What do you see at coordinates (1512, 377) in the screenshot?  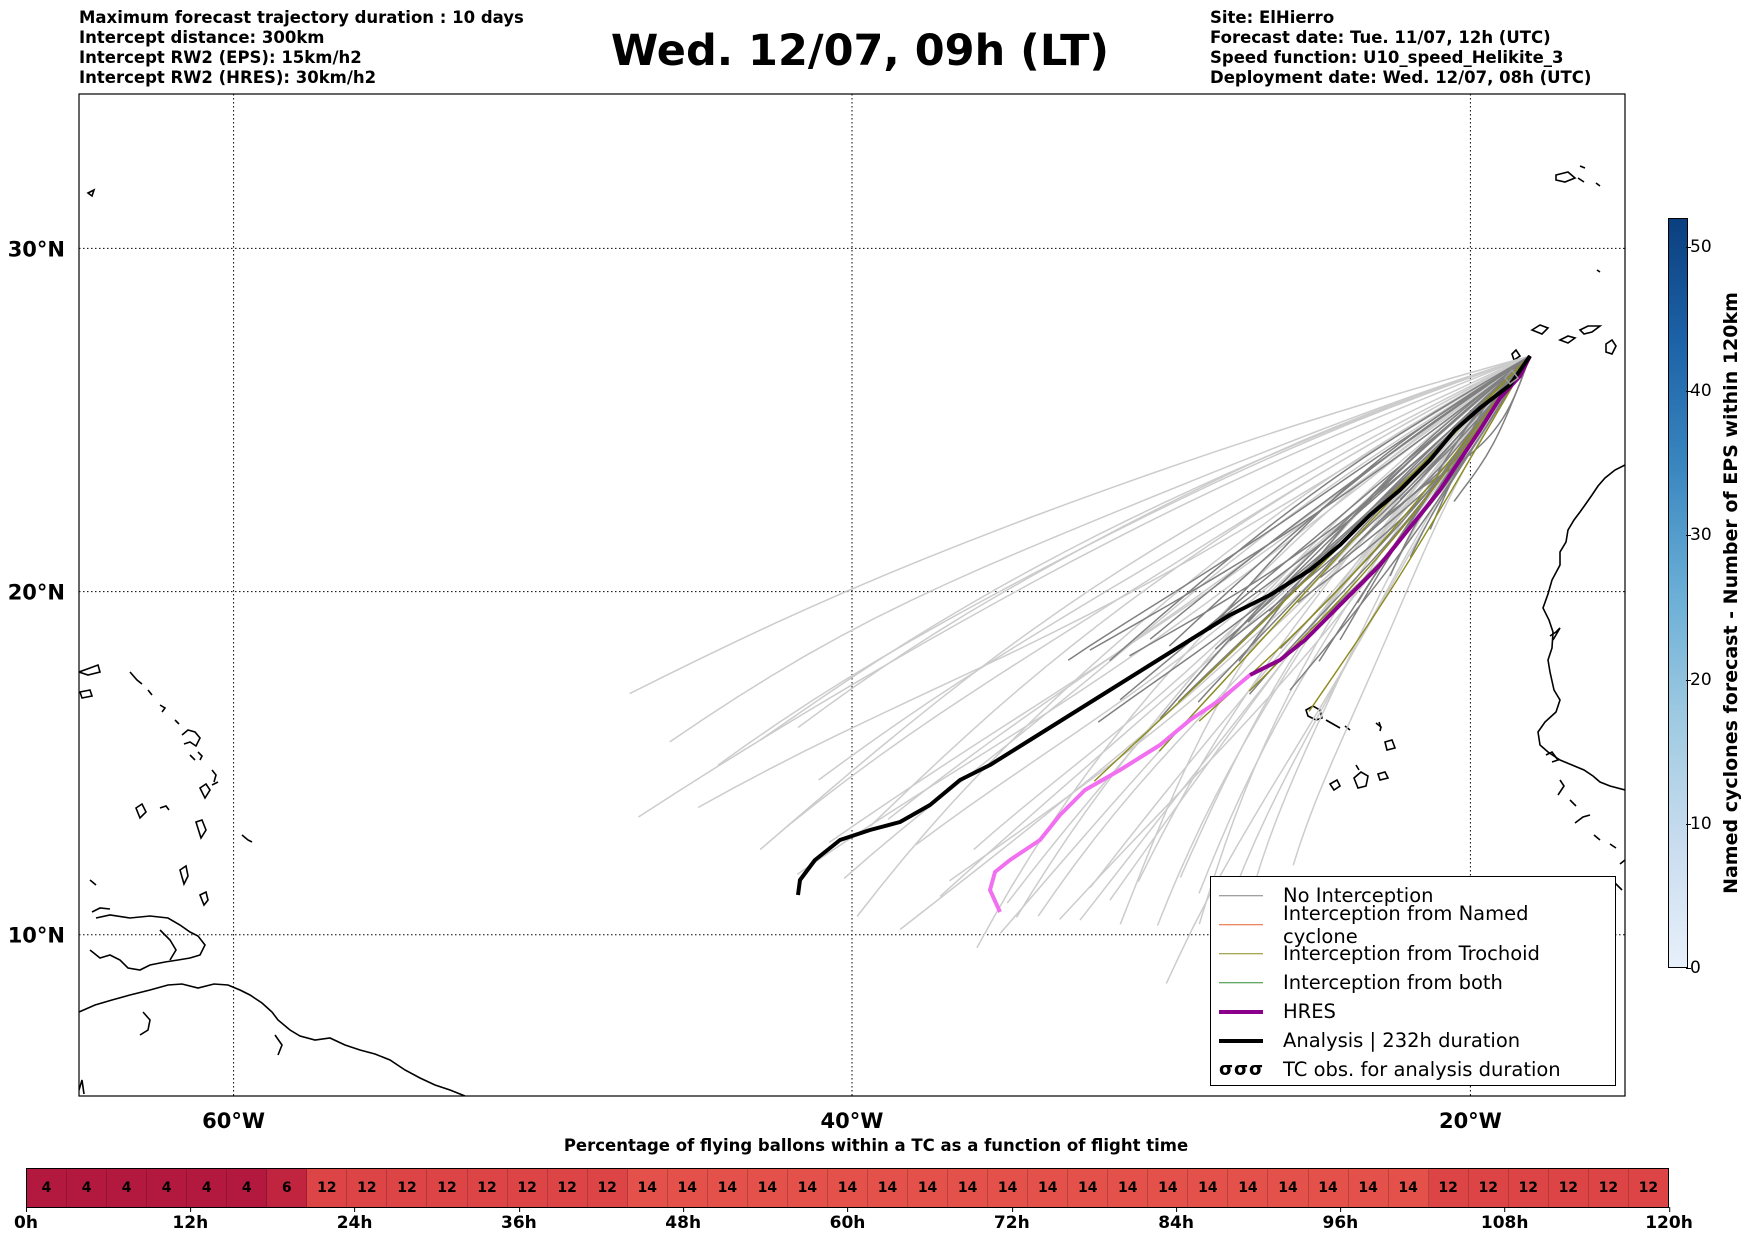 I see `tc-obs-marker` at bounding box center [1512, 377].